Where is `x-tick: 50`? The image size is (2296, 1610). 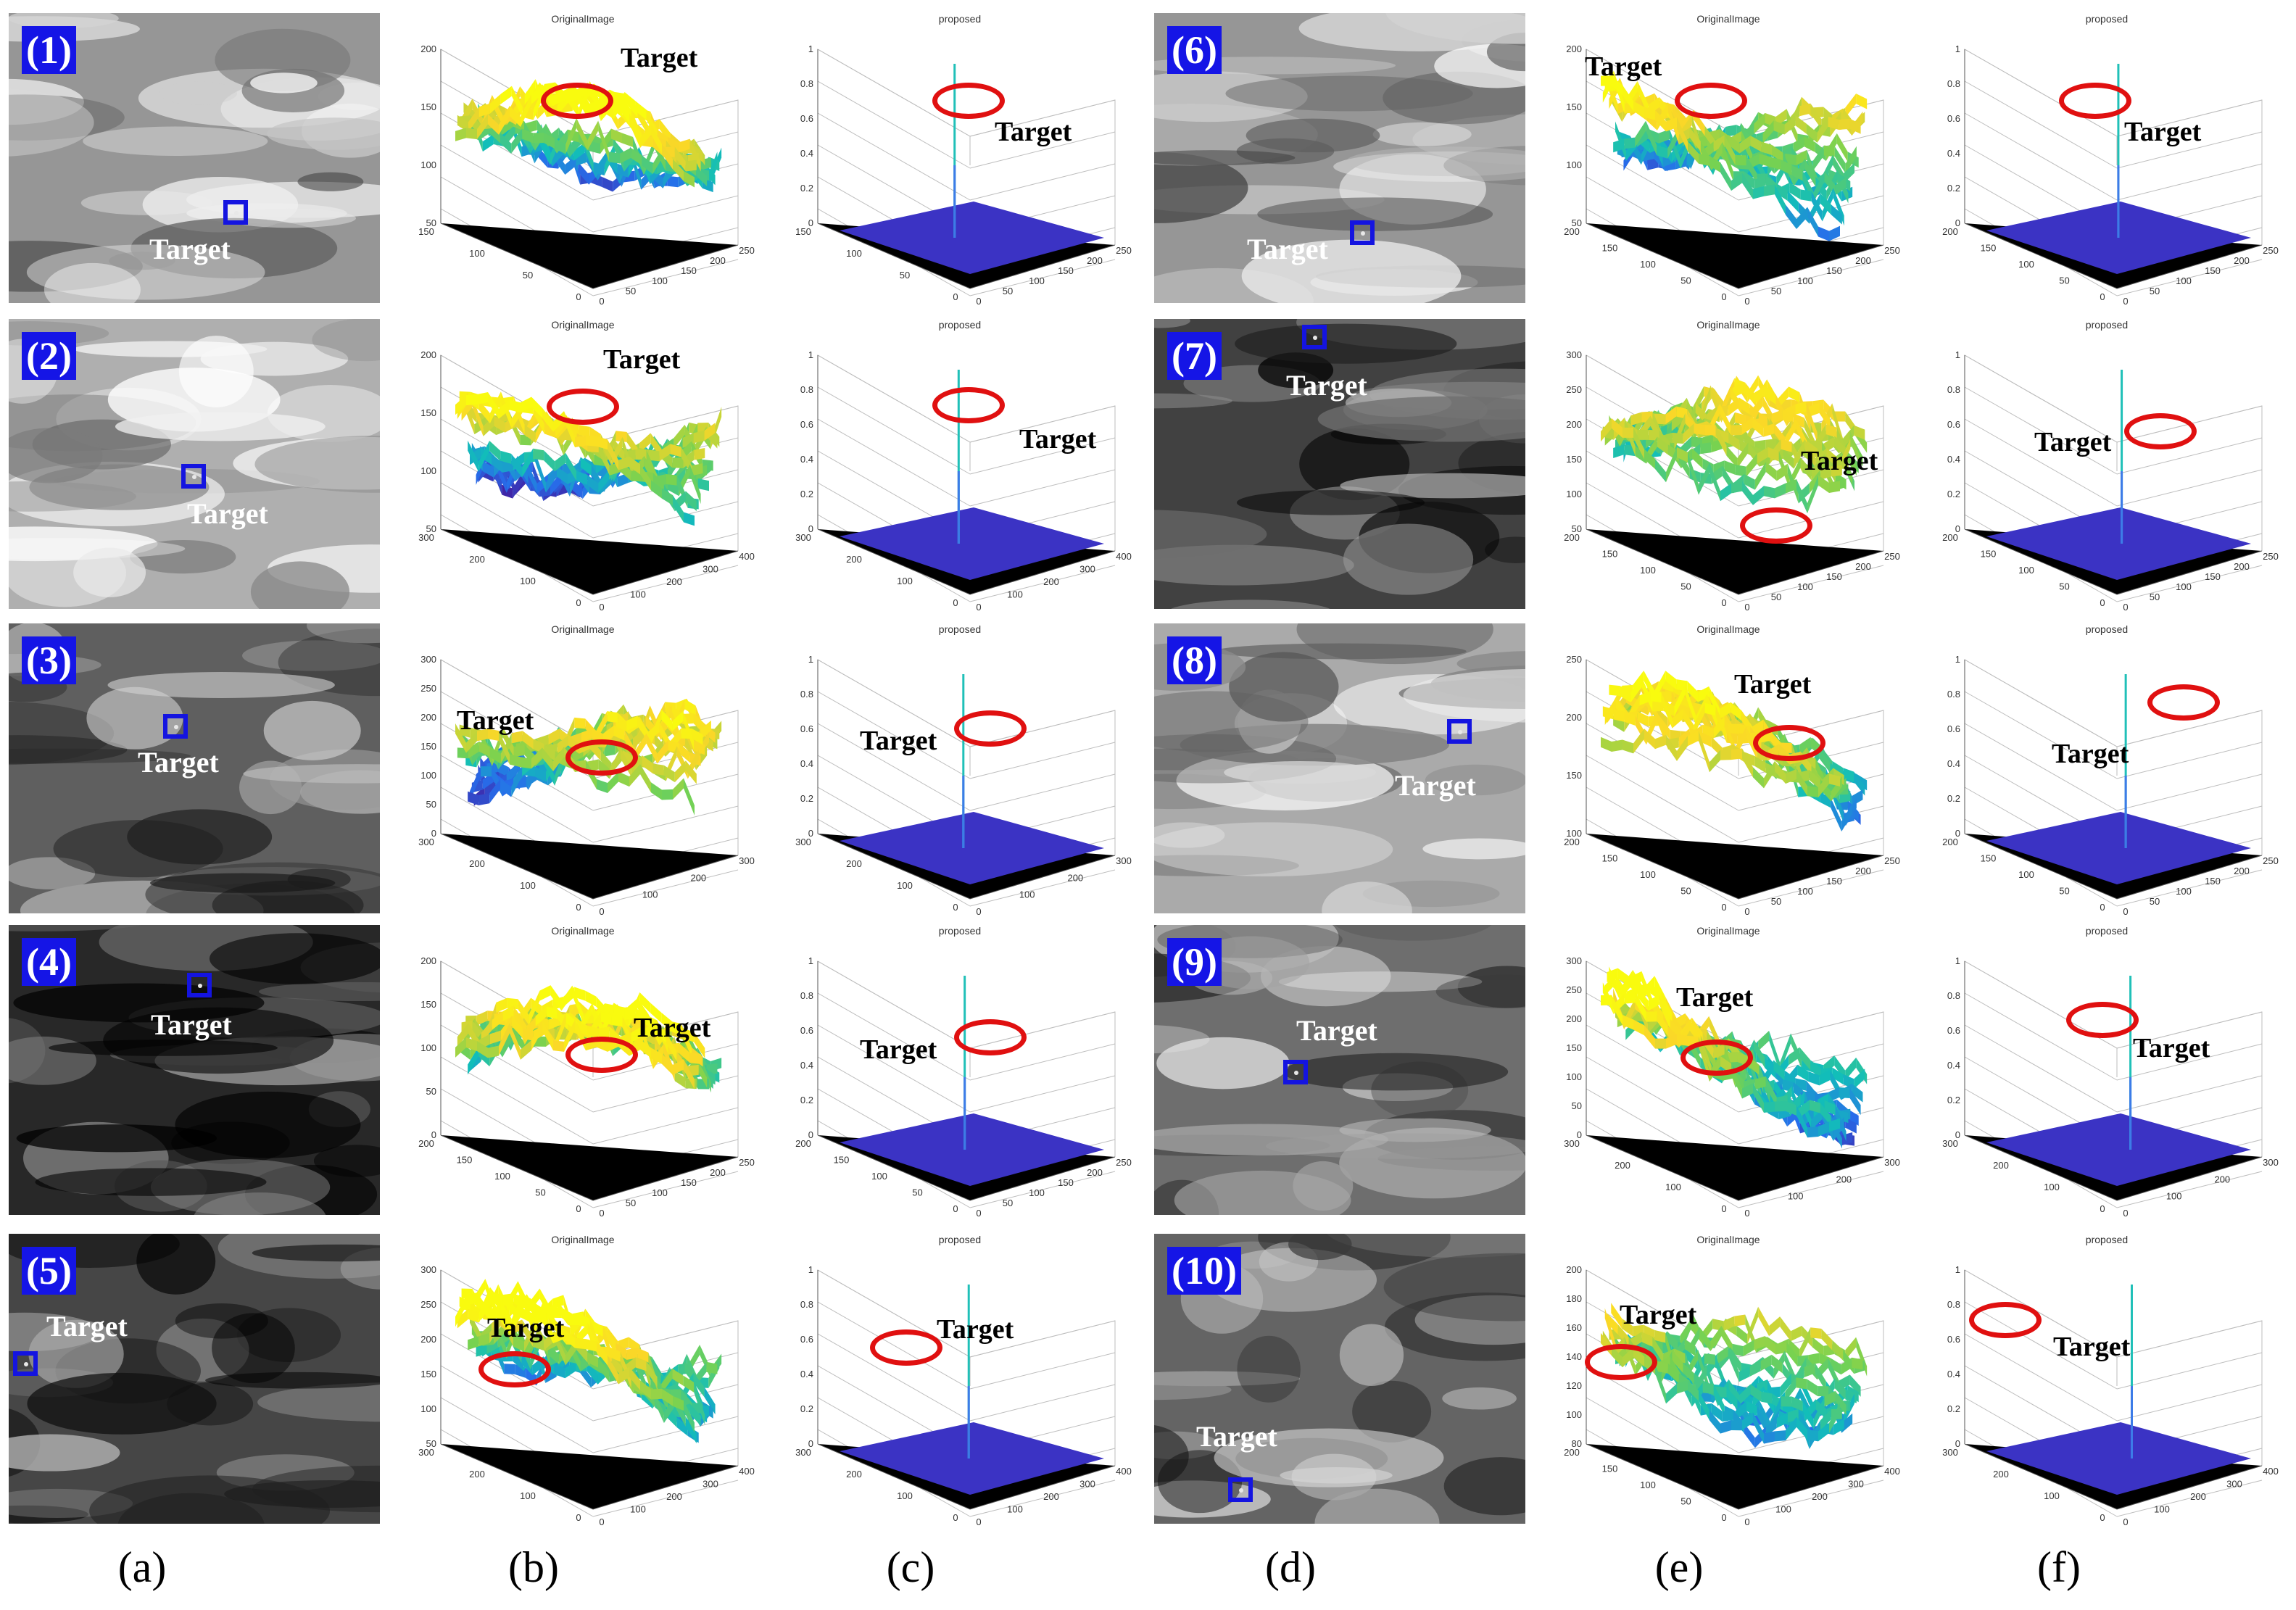
x-tick: 50 is located at coordinates (631, 291).